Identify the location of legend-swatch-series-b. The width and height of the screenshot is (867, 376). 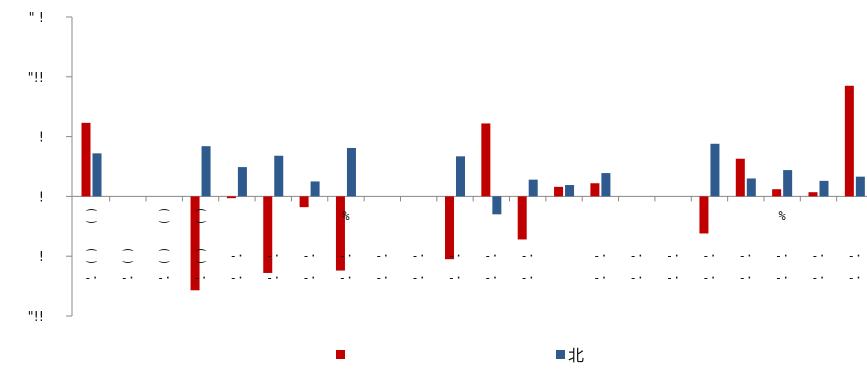
(560, 354).